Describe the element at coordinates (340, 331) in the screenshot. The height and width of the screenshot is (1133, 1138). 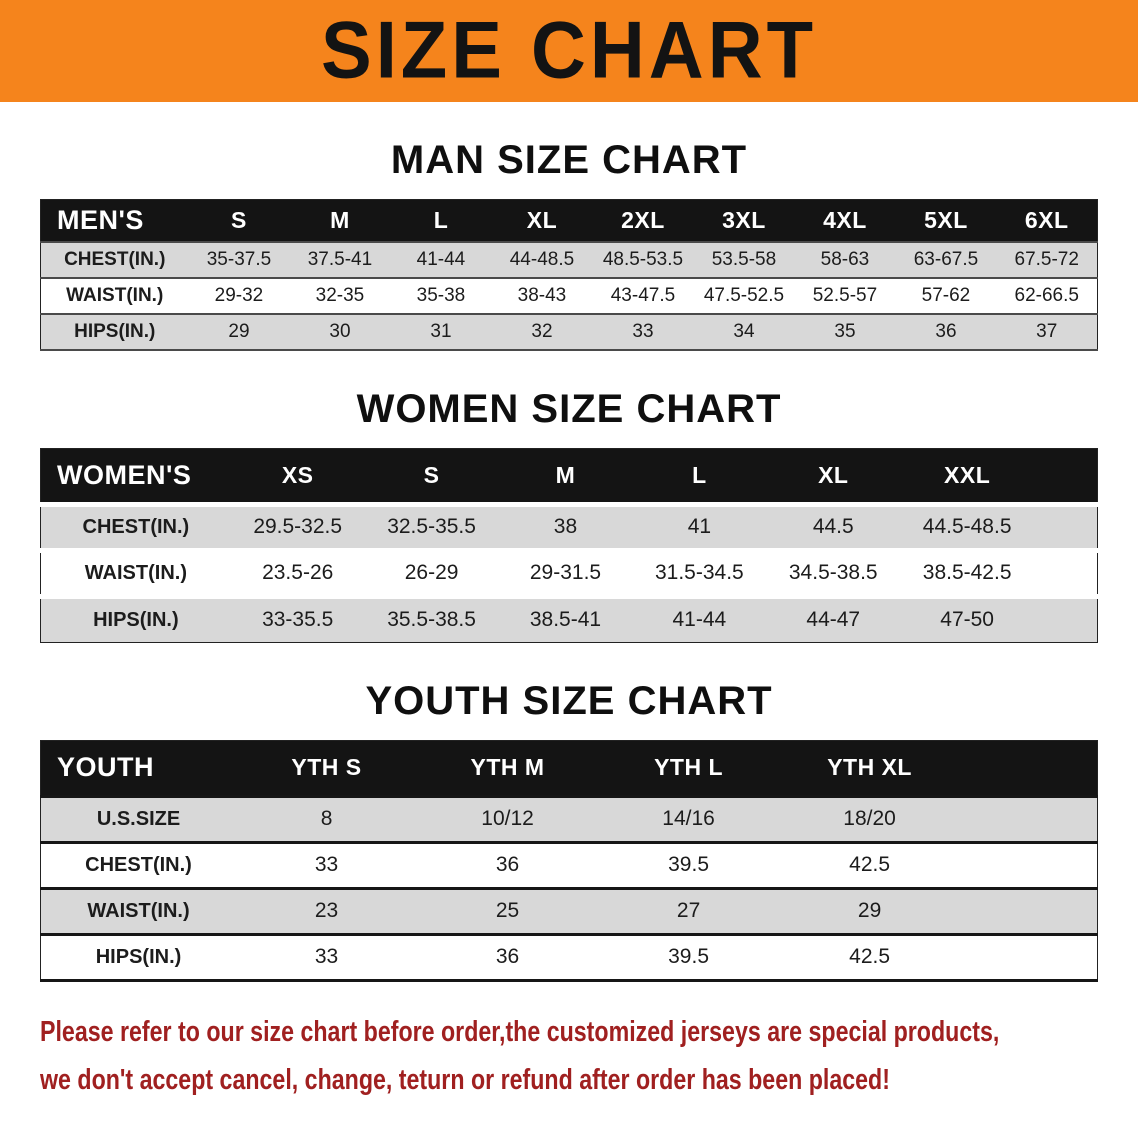
I see `value-cell: 30` at that location.